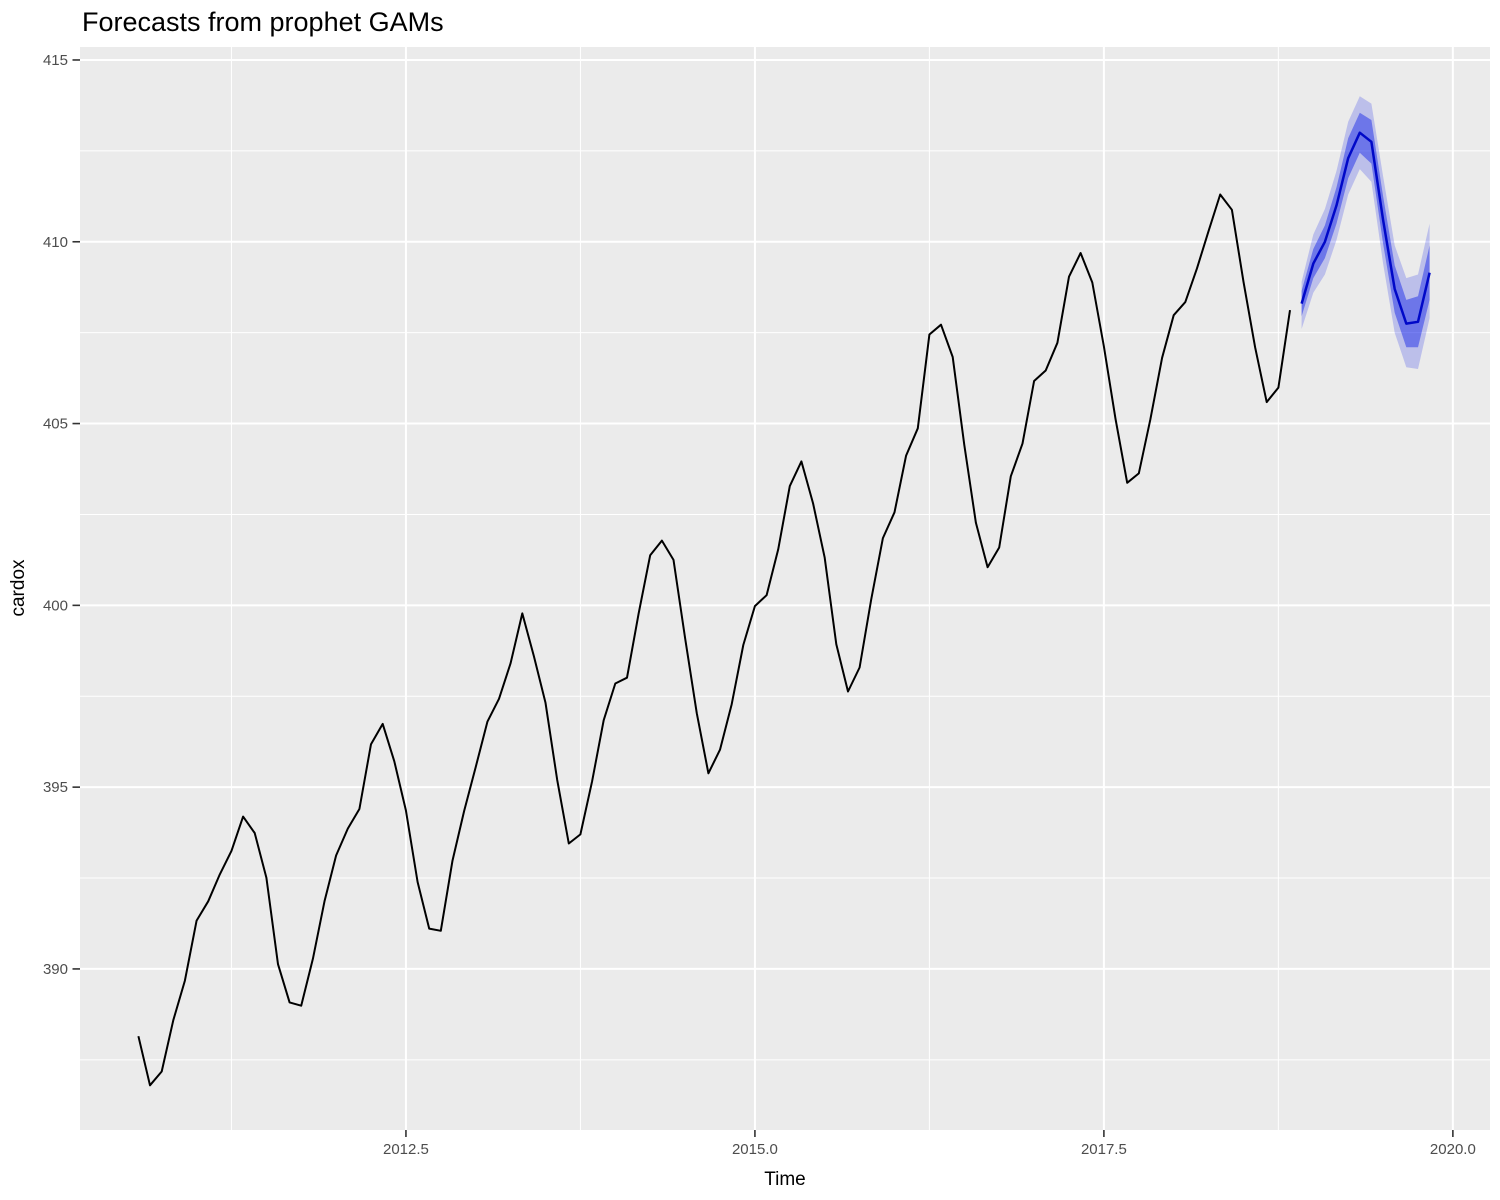 This screenshot has height=1200, width=1500. What do you see at coordinates (55, 605) in the screenshot?
I see `y-tick-label-400: 400` at bounding box center [55, 605].